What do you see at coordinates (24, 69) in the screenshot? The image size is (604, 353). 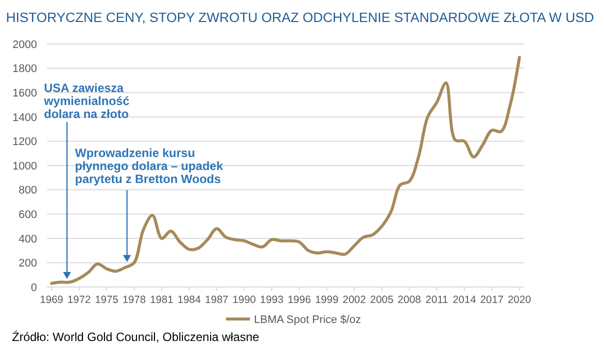 I see `y-tick-label: 1800` at bounding box center [24, 69].